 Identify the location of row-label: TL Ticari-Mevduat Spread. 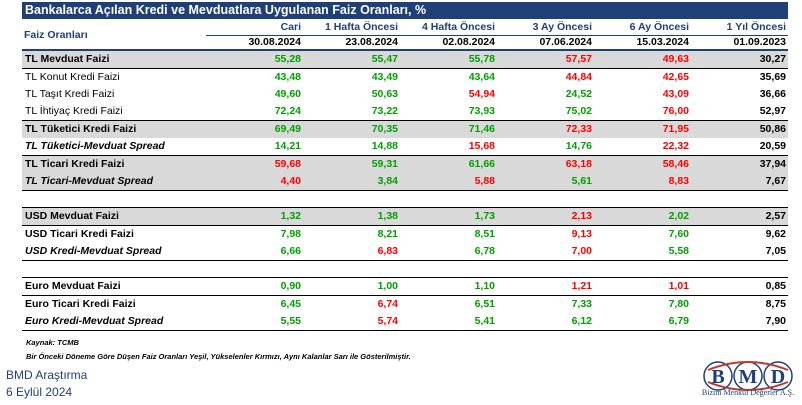
(114, 182).